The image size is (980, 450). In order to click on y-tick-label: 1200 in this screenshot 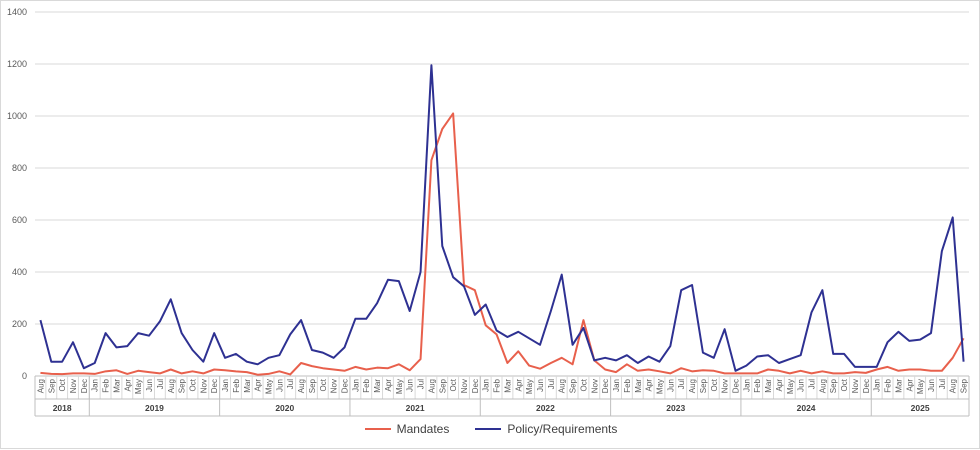, I will do `click(17, 64)`.